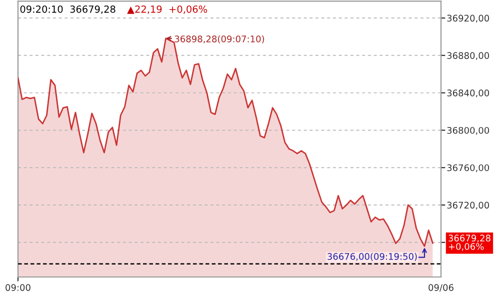 The width and height of the screenshot is (500, 295). Describe the element at coordinates (219, 39) in the screenshot. I see `annotation: 36898,28(09:07:10)` at that location.